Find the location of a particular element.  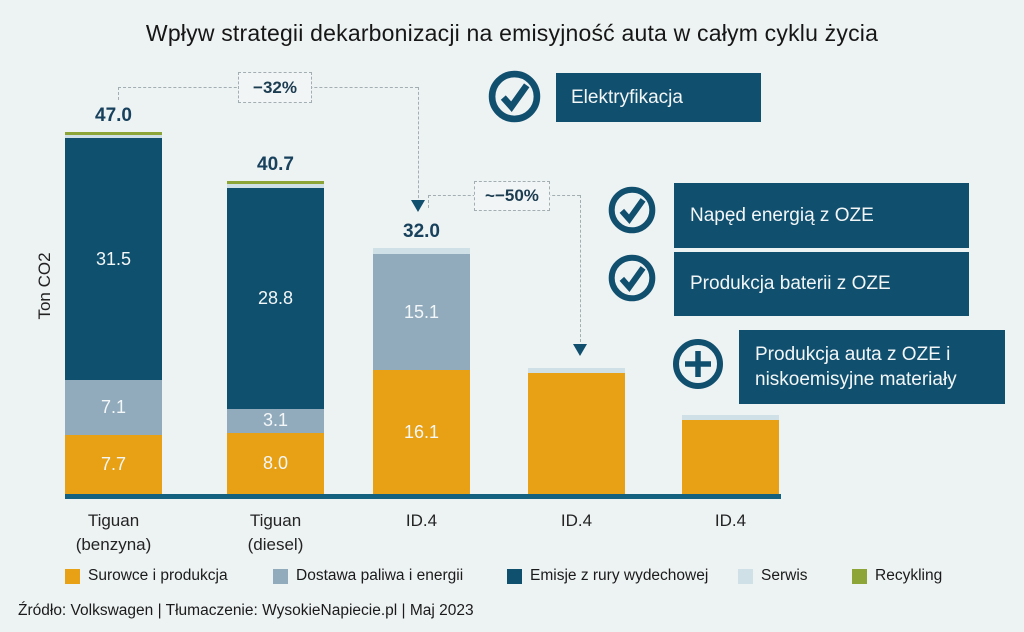

legend-label: Dostawa paliwa i energii is located at coordinates (380, 575).